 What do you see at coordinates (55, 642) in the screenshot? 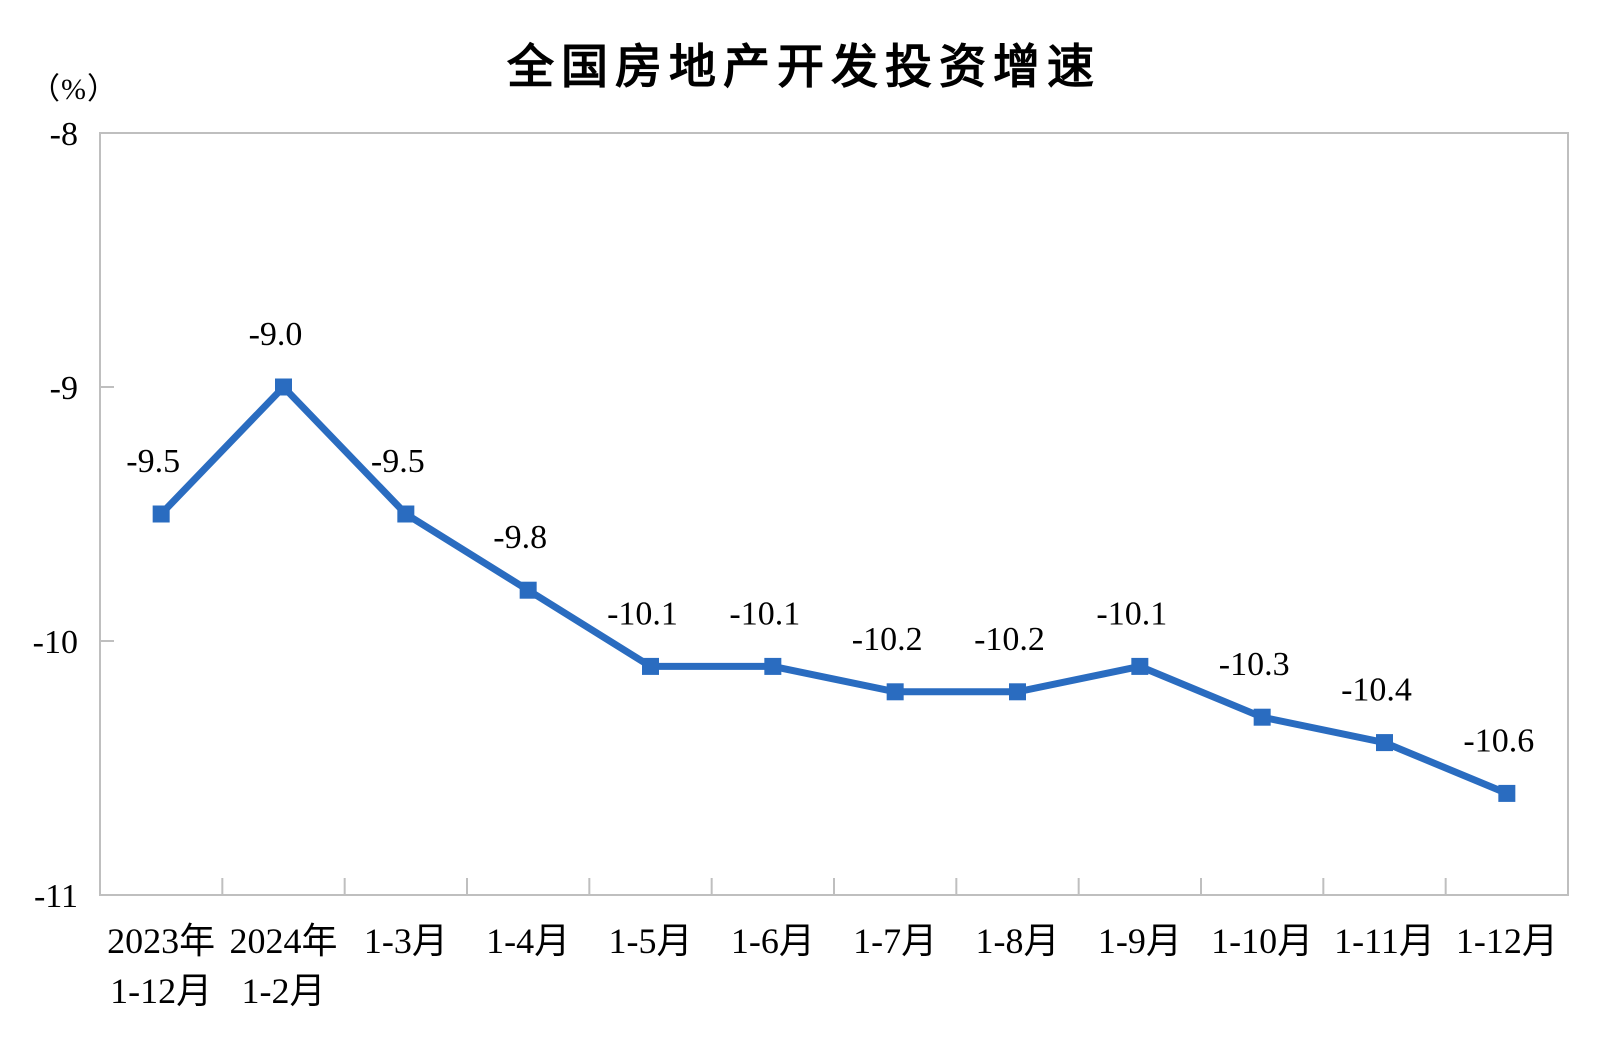
I see `y-axis-tick-label: -10` at bounding box center [55, 642].